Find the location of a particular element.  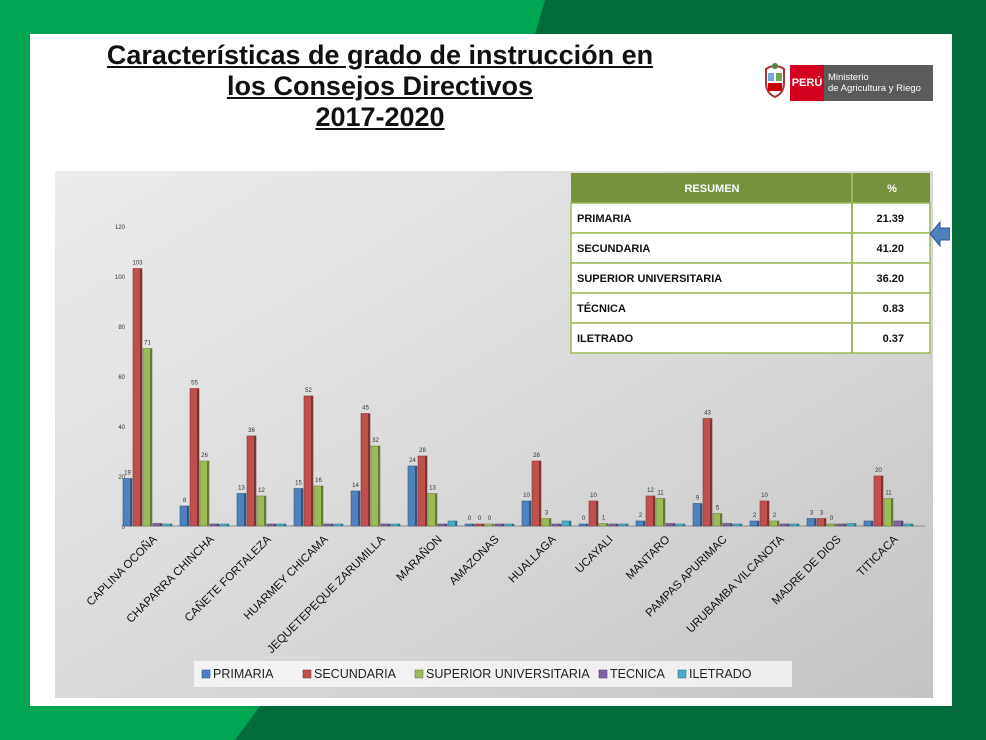

data-label: 43 is located at coordinates (707, 414).